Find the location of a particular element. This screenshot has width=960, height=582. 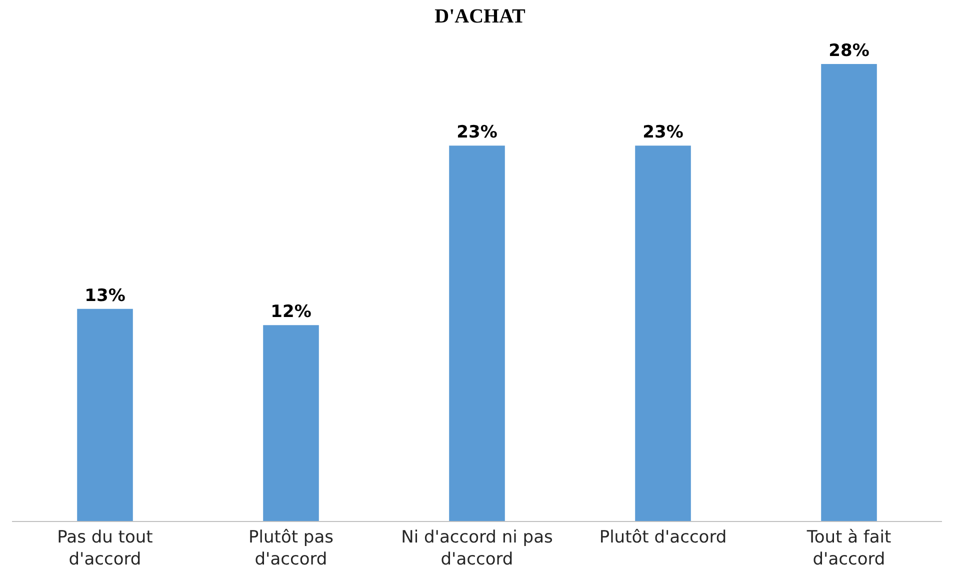

data-label: 12% is located at coordinates (291, 312).